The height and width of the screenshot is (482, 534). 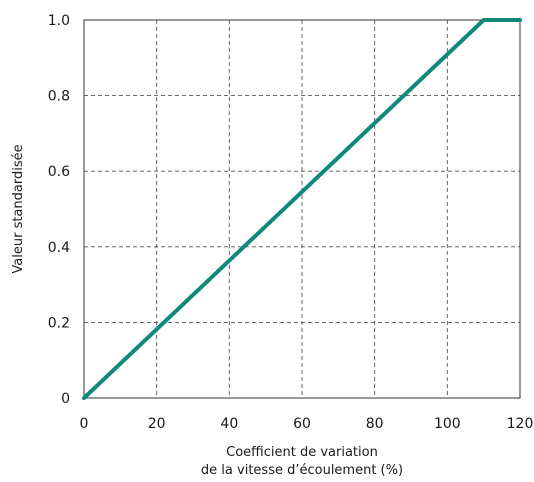 What do you see at coordinates (447, 424) in the screenshot?
I see `x-tick-label: 100` at bounding box center [447, 424].